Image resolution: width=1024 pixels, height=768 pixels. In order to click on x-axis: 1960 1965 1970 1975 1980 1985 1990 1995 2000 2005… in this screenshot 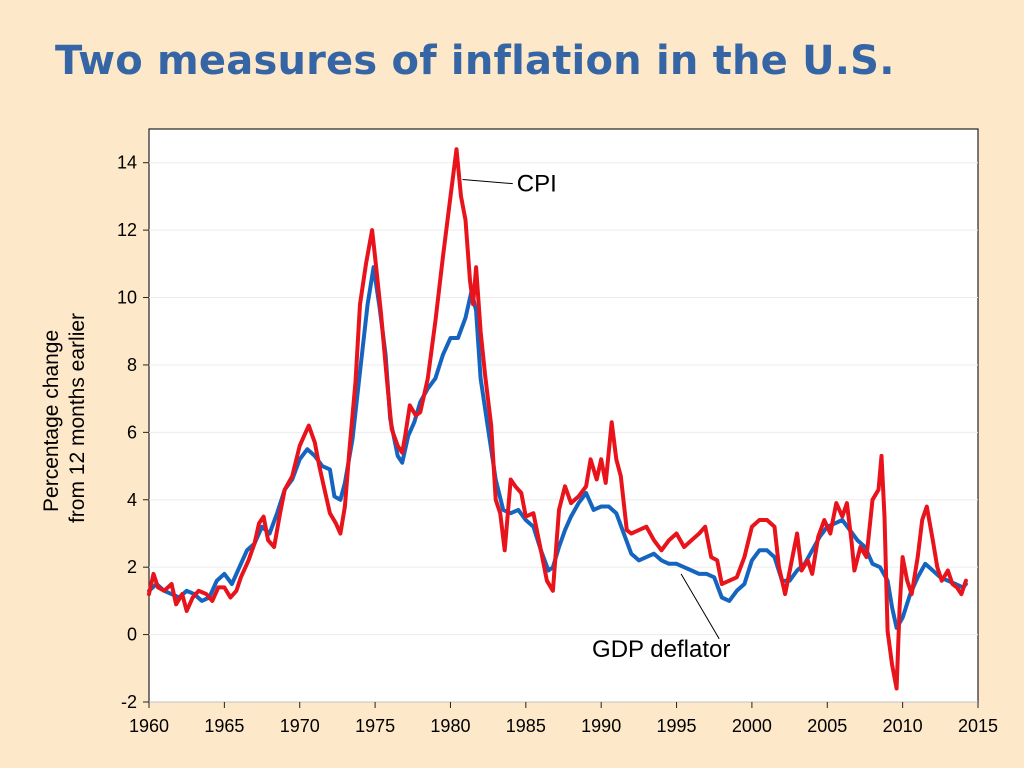, I will do `click(563, 719)`.